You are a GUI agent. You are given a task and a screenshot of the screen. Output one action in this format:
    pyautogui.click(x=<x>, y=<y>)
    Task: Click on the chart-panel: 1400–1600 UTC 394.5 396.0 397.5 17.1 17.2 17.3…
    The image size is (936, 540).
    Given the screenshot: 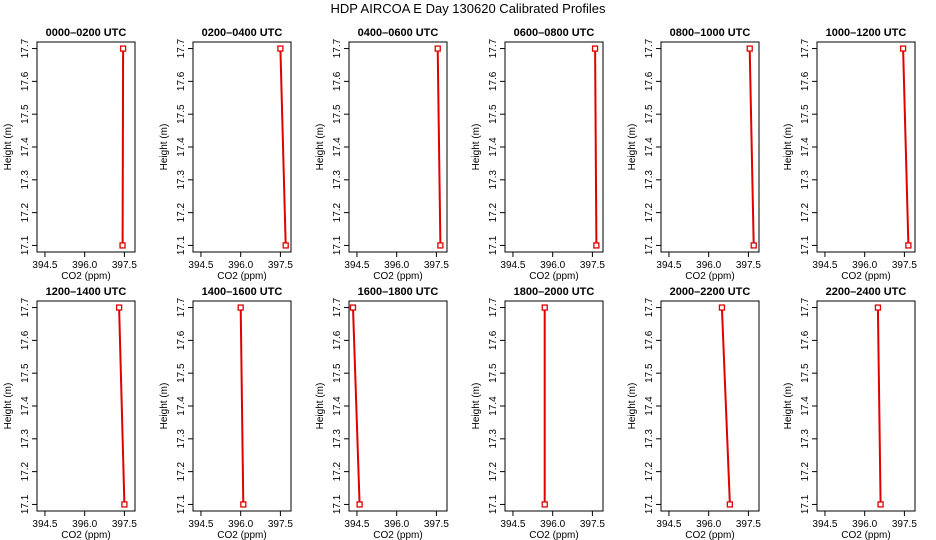 What is the action you would take?
    pyautogui.click(x=226, y=413)
    